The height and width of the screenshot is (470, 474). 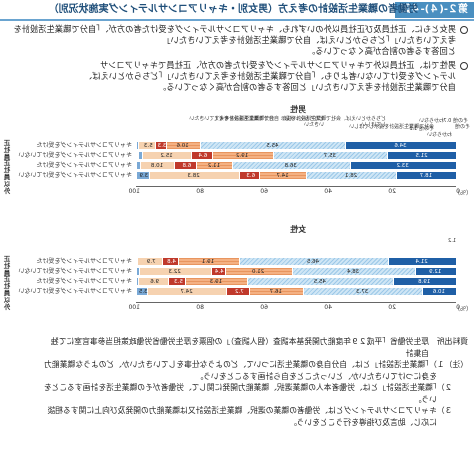 What do you see at coordinates (258, 271) in the screenshot?
I see `data-label: 21.0` at bounding box center [258, 271].